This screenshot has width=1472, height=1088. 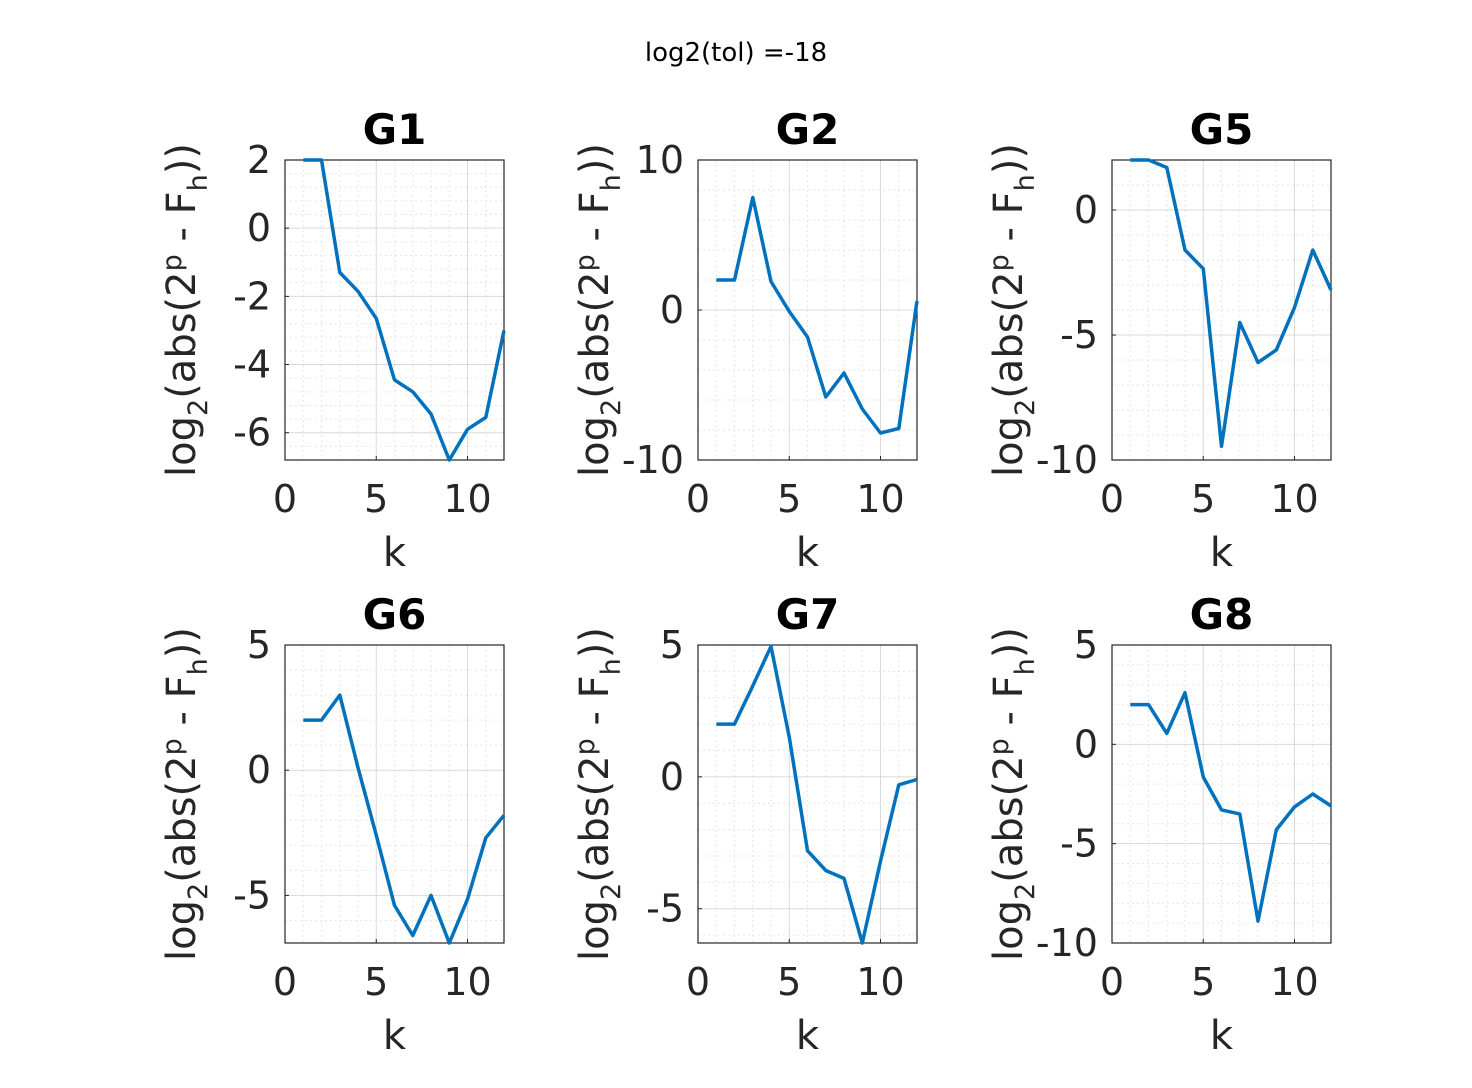 What do you see at coordinates (1222, 614) in the screenshot?
I see `subplot-title: G8` at bounding box center [1222, 614].